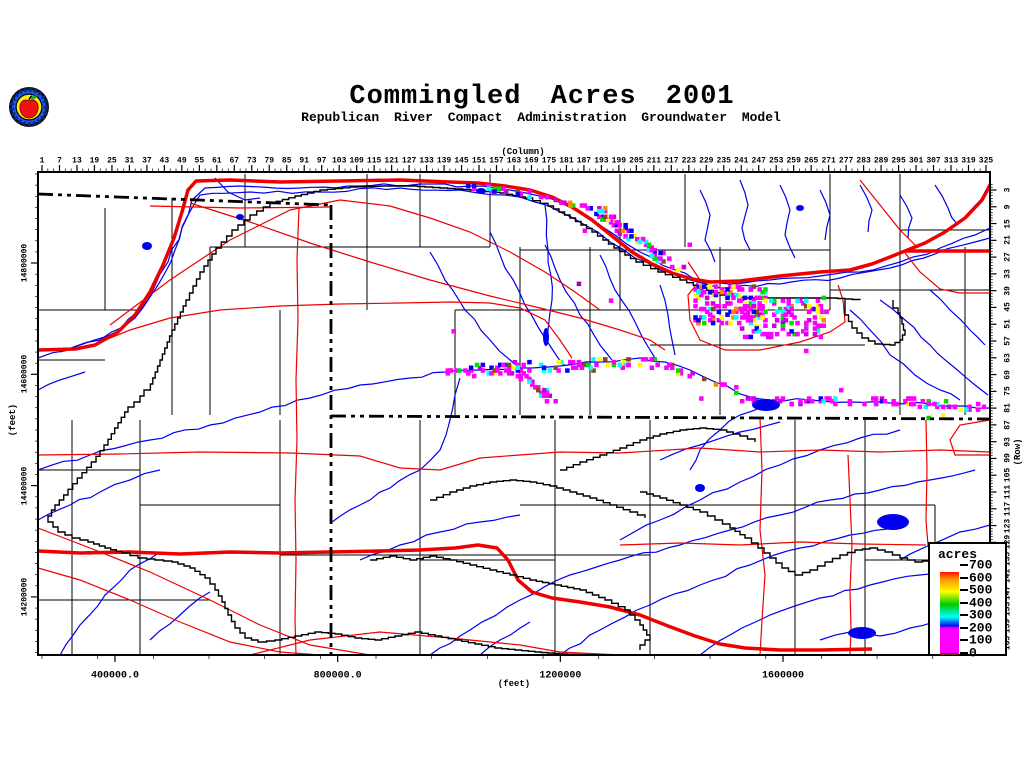 The image size is (1024, 768). What do you see at coordinates (25, 374) in the screenshot?
I see `y-feet-label: 14600000` at bounding box center [25, 374].